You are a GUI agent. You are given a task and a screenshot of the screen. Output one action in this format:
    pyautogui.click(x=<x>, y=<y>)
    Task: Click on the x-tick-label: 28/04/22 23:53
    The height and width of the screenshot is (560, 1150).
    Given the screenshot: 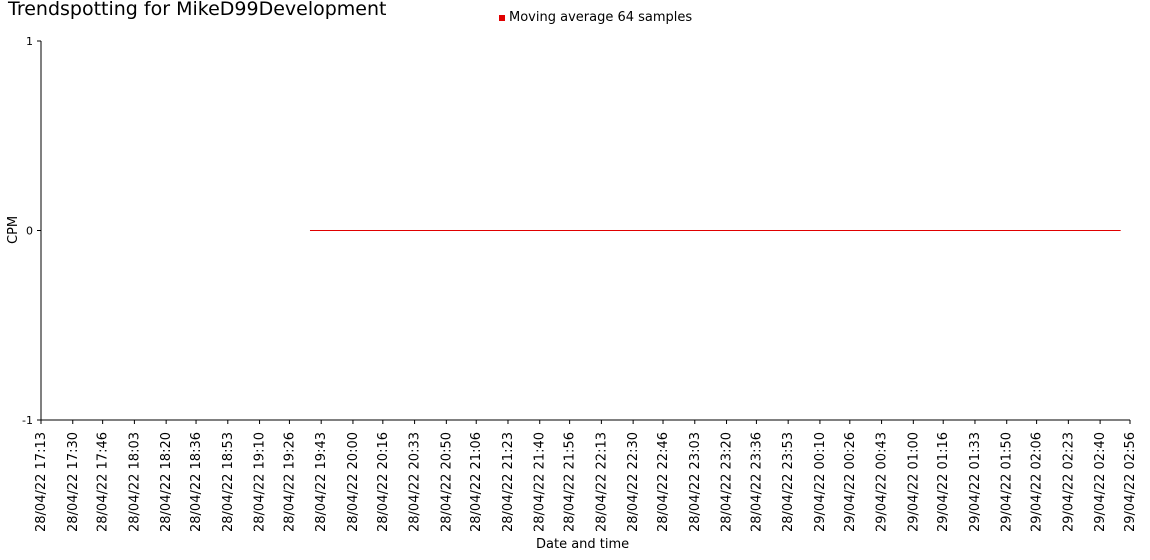 What is the action you would take?
    pyautogui.click(x=788, y=482)
    